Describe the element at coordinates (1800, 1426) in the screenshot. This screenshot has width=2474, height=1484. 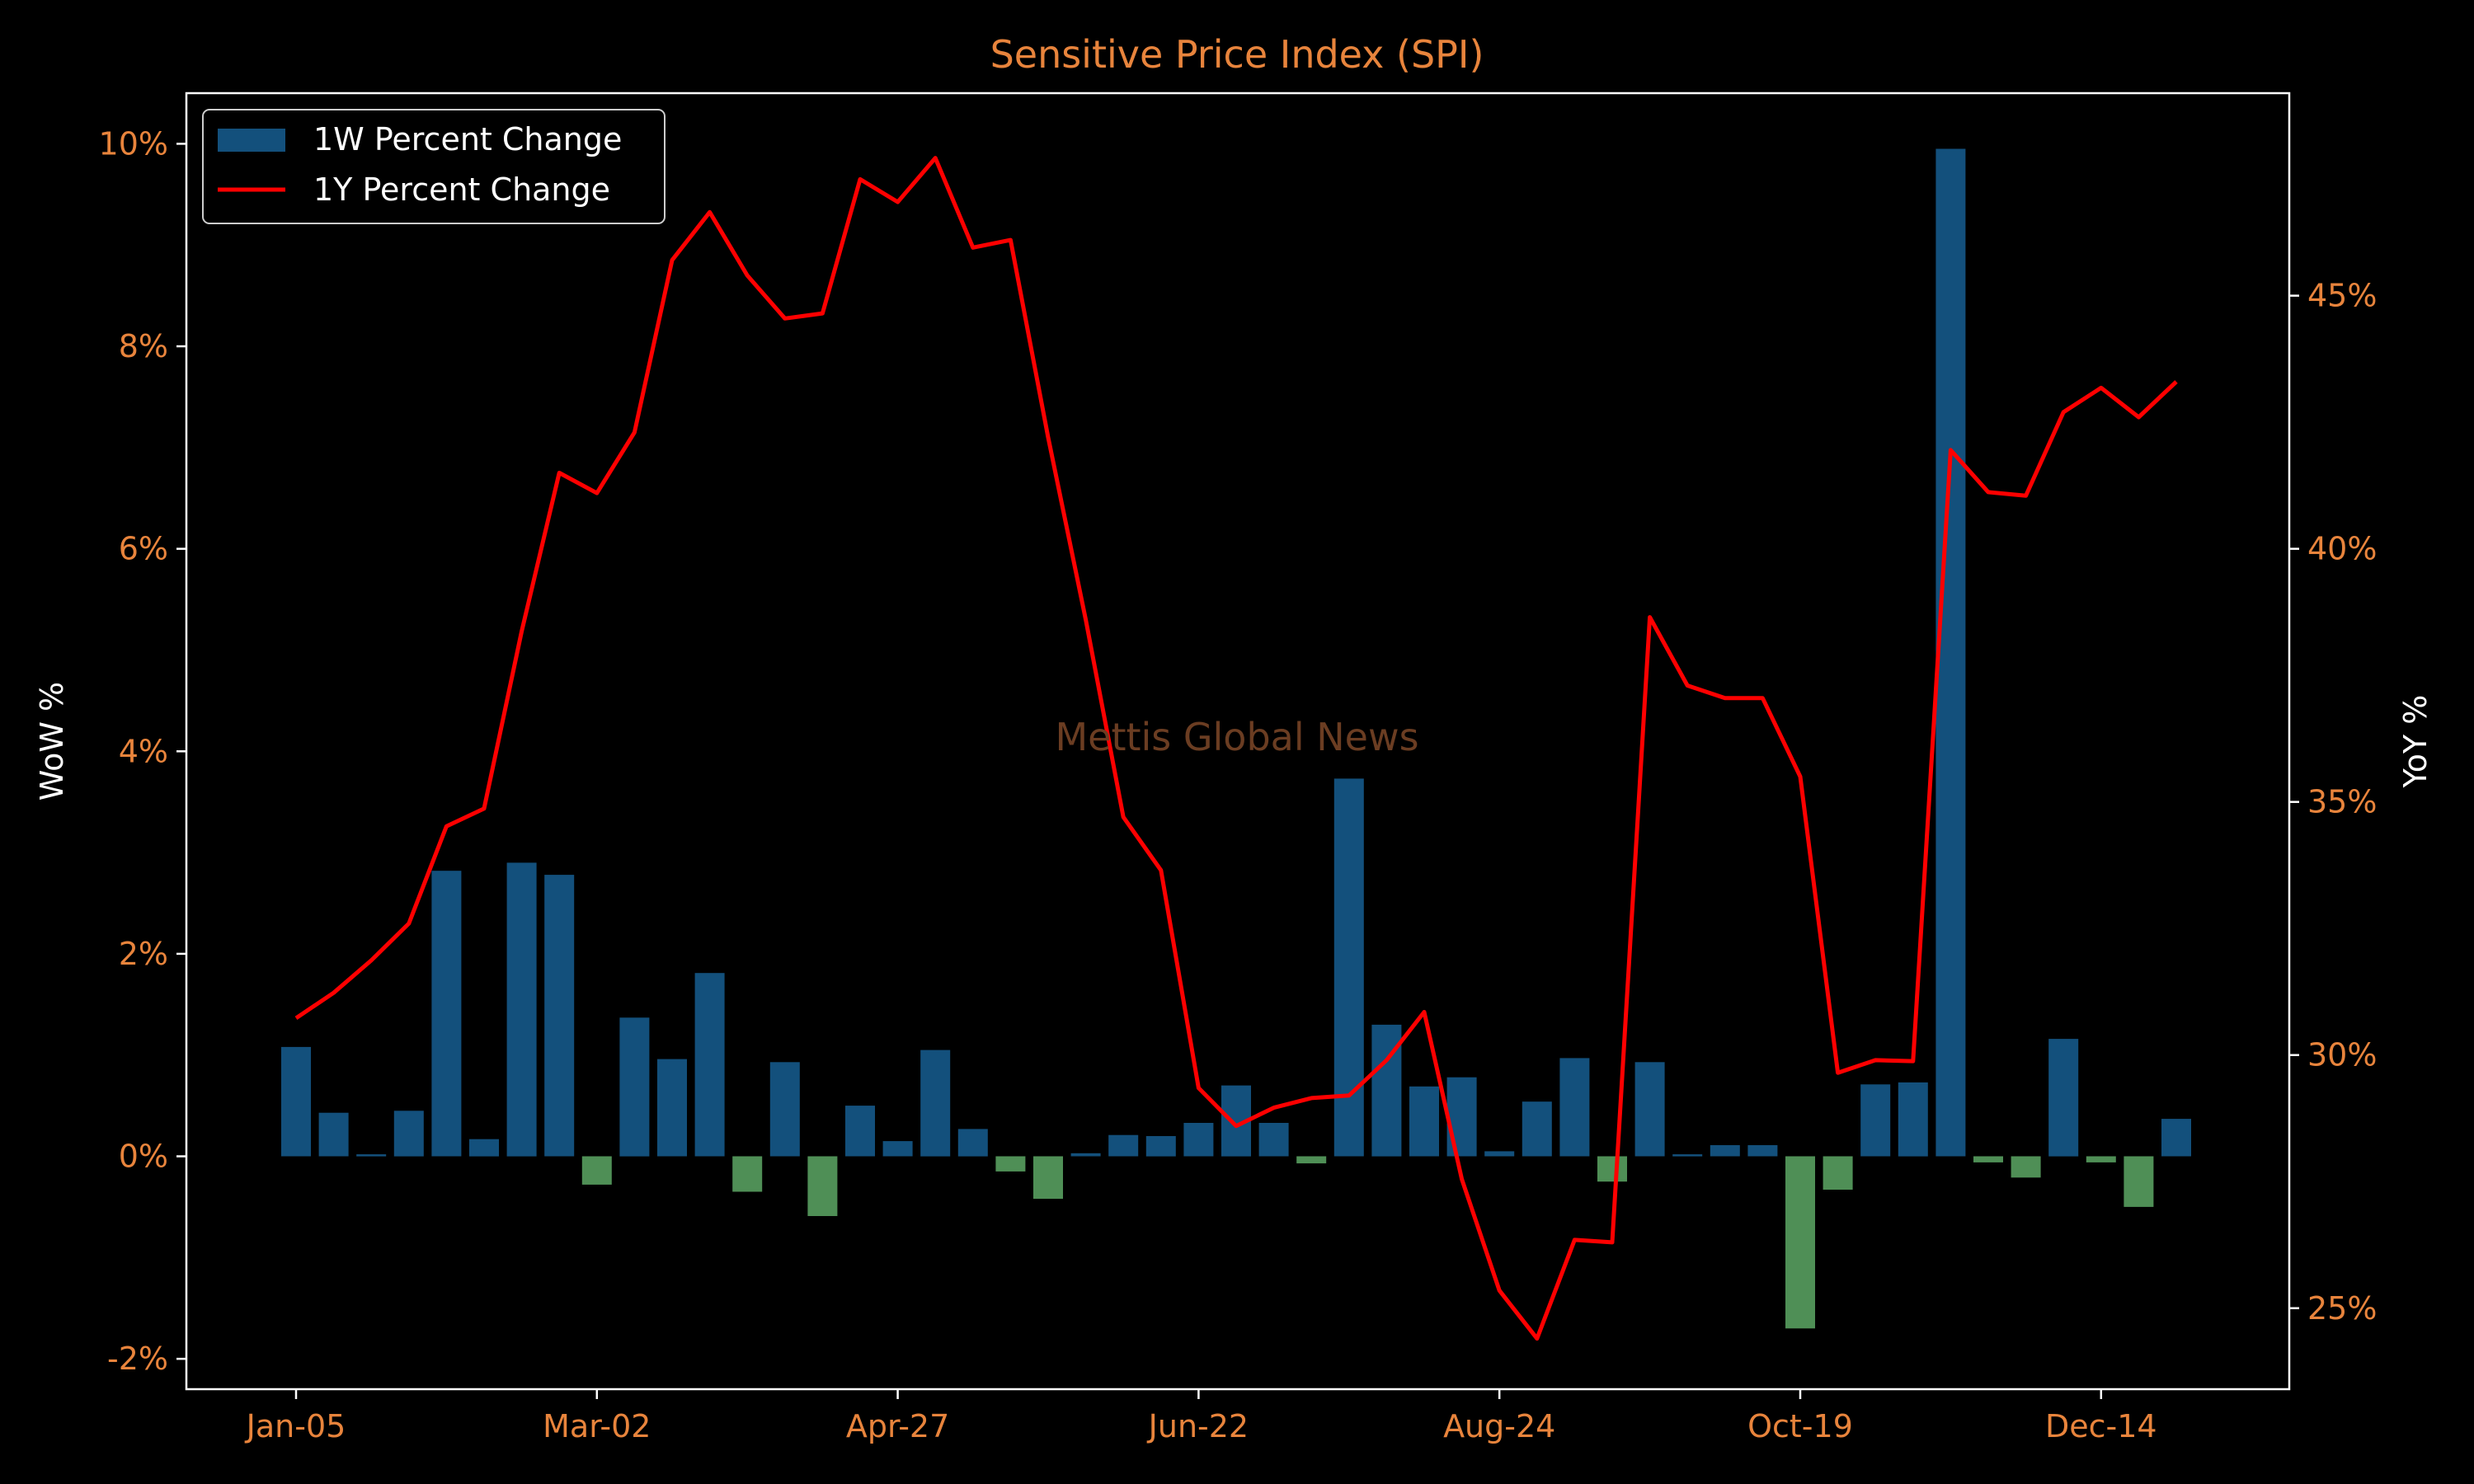
I see `x-tick-label: Oct-19` at that location.